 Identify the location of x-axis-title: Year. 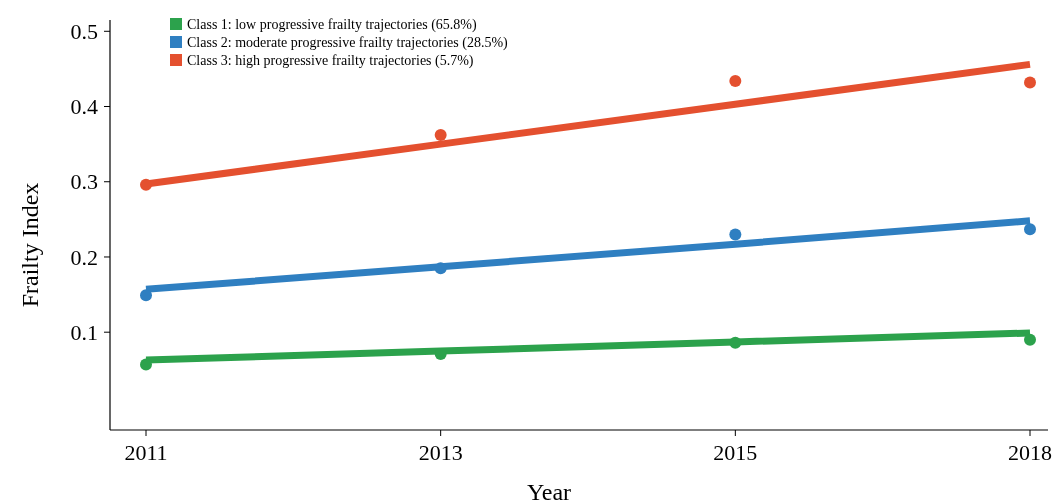
(549, 490).